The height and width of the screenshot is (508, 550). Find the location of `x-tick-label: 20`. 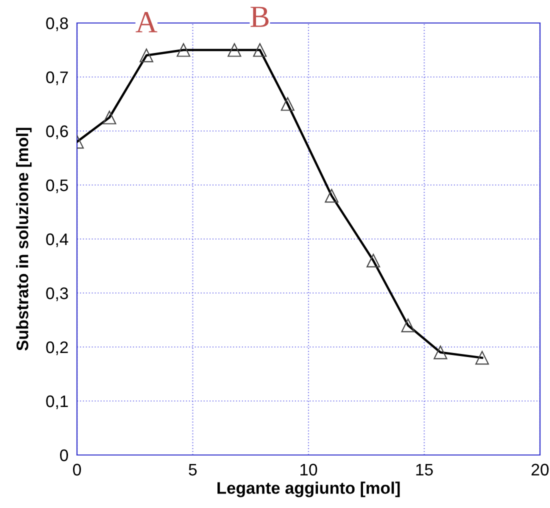

x-tick-label: 20 is located at coordinates (540, 470).